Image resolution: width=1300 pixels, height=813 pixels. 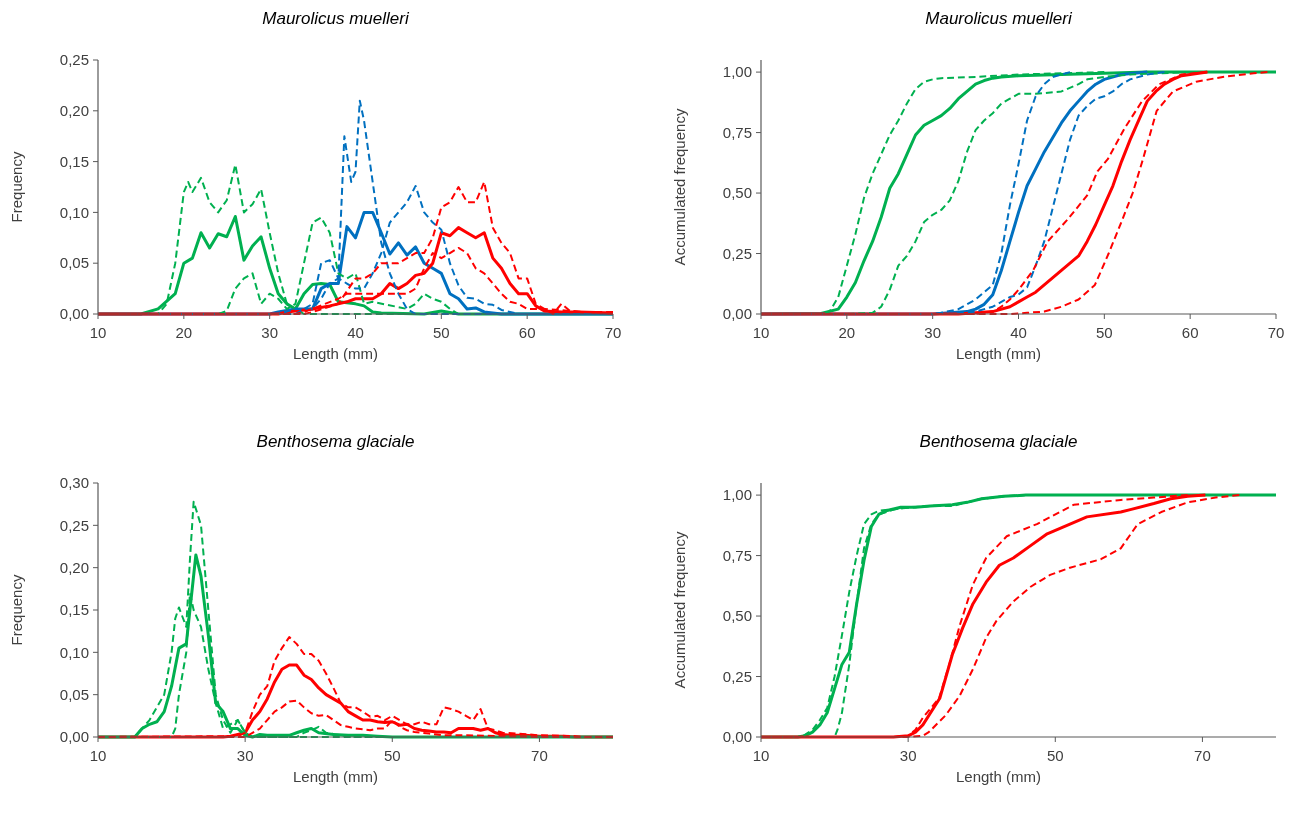 What do you see at coordinates (74, 483) in the screenshot?
I see `y-tick-label: 0,30` at bounding box center [74, 483].